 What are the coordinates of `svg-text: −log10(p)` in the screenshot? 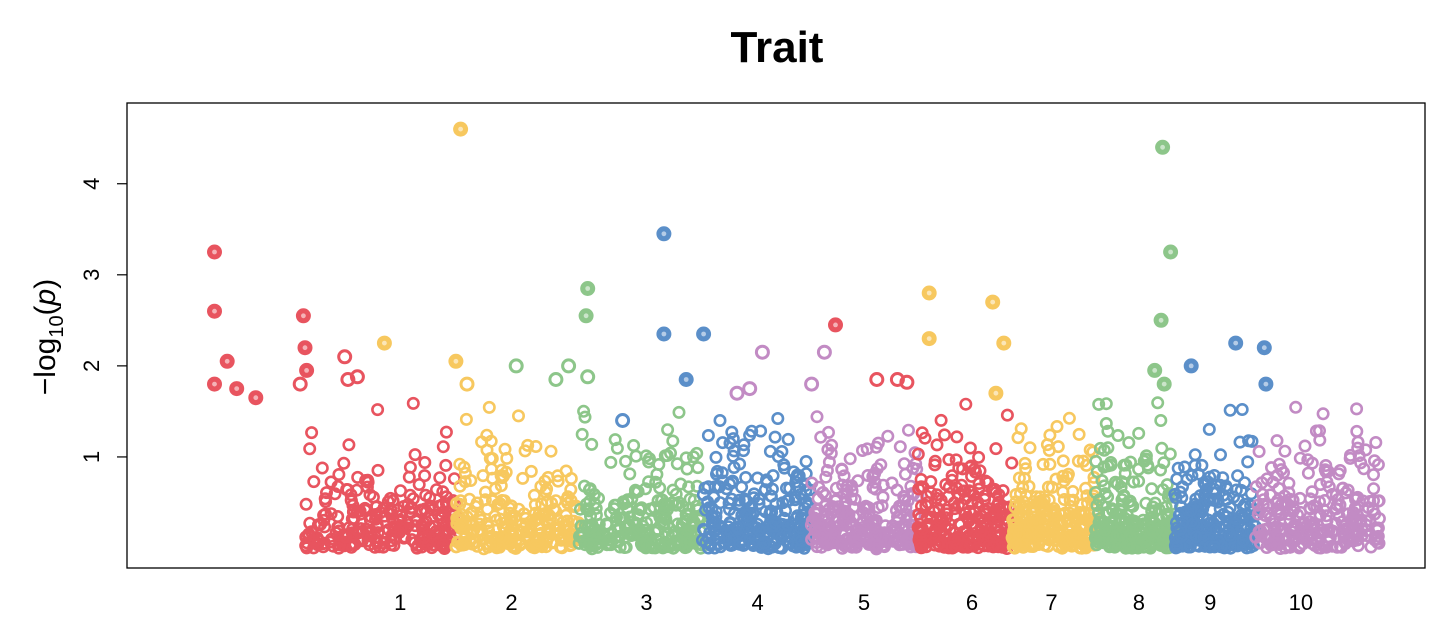 It's located at (48, 337).